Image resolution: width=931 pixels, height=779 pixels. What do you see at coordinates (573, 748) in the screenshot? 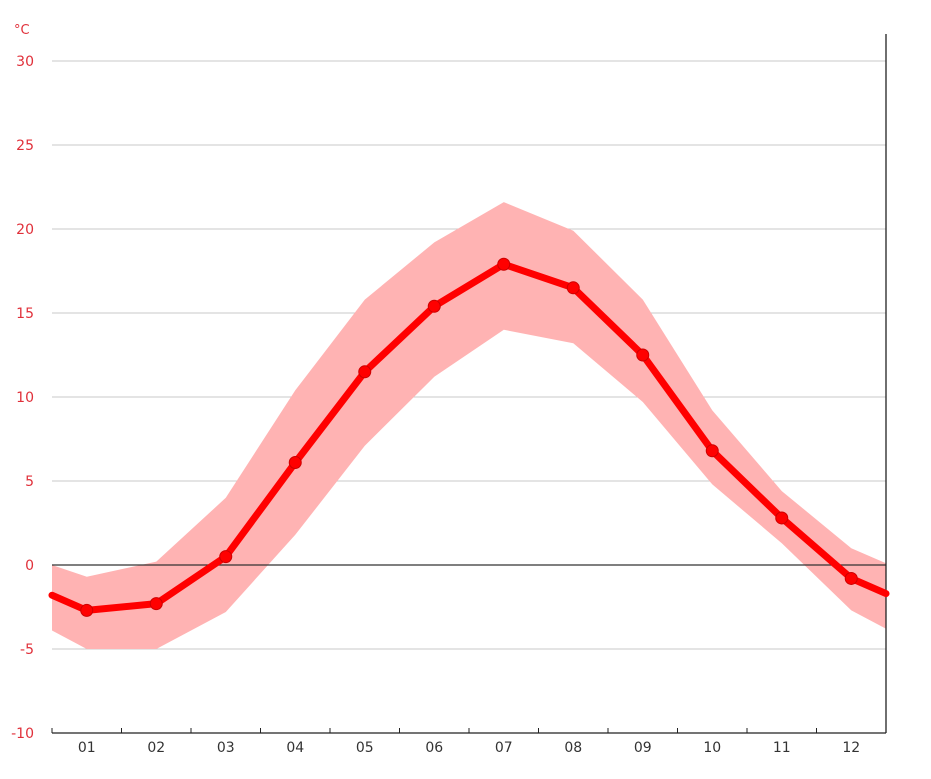
I see `x-tick-label: 08` at bounding box center [573, 748].